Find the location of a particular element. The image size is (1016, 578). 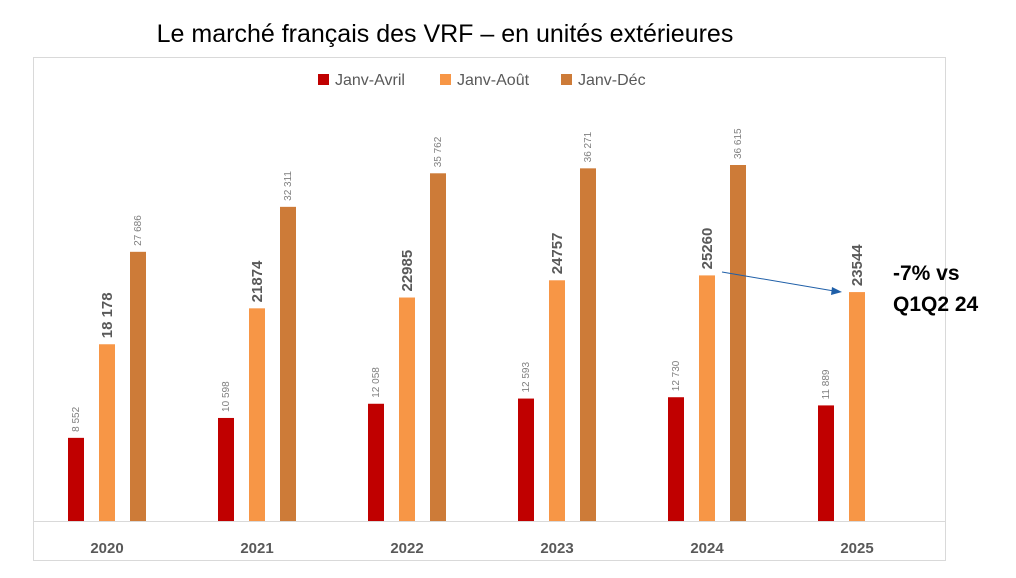

data-label-2024-1: 25260 is located at coordinates (707, 249).